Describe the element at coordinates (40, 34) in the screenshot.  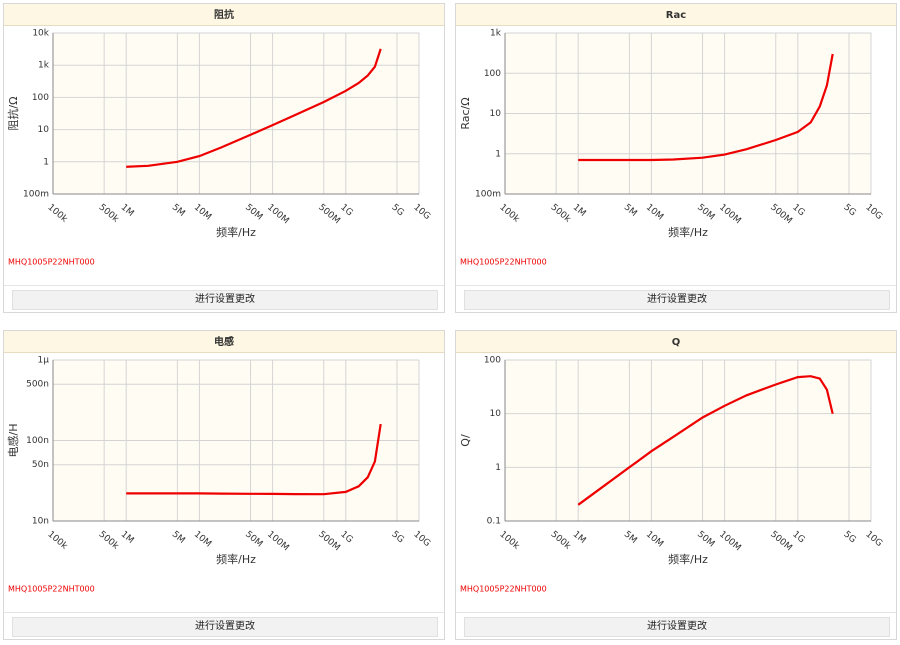
I see `y-tick-label: 10k` at that location.